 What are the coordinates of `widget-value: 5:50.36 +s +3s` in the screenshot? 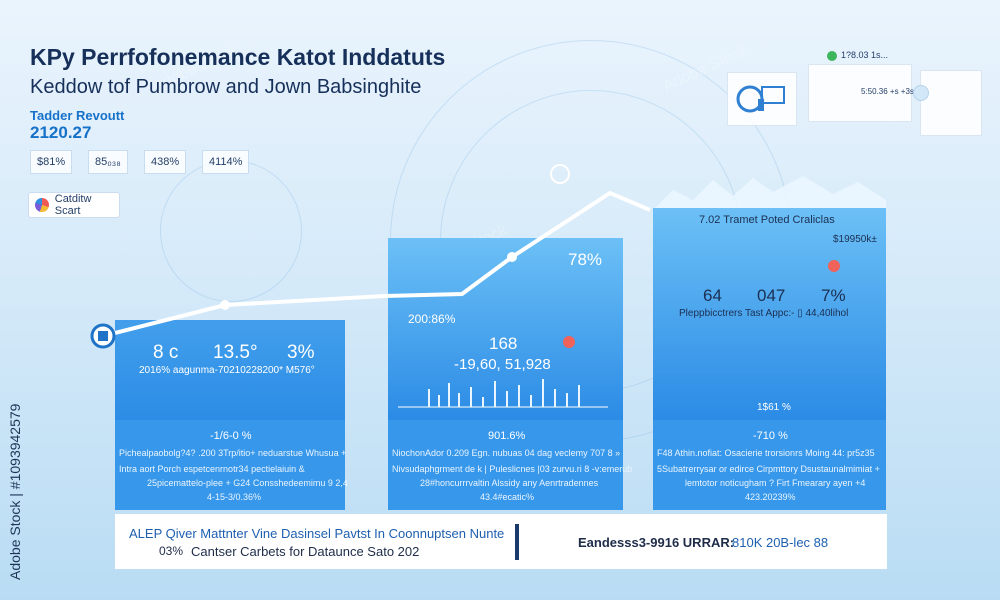 It's located at (887, 91).